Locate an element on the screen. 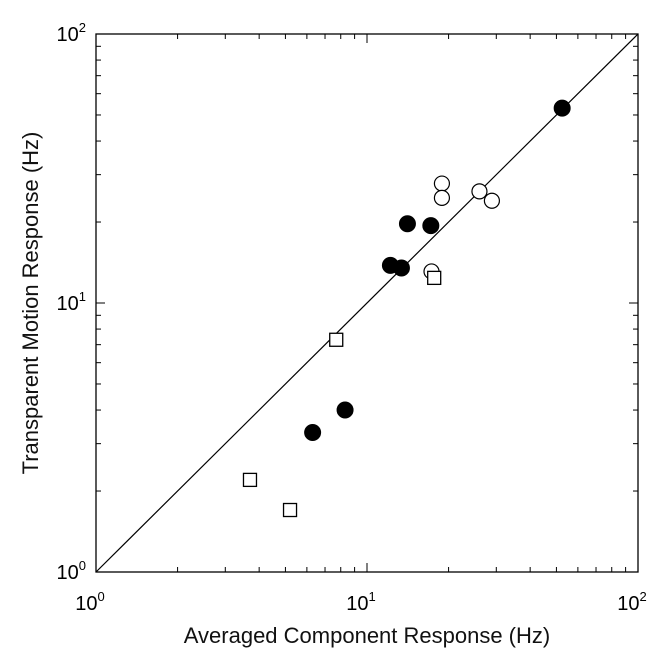  y-tick-label: 10¹ is located at coordinates (71, 302).